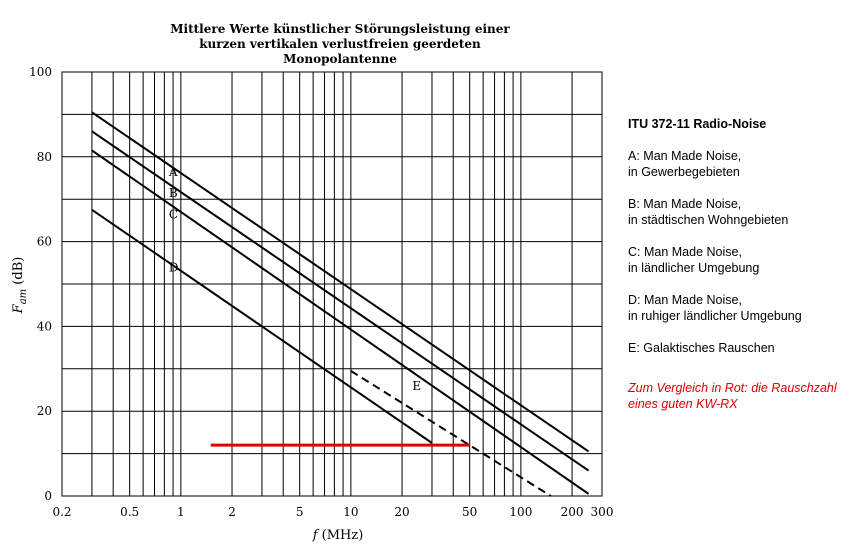 The height and width of the screenshot is (549, 861). What do you see at coordinates (294, 279) in the screenshot?
I see `curve-labels: ABC D E` at bounding box center [294, 279].